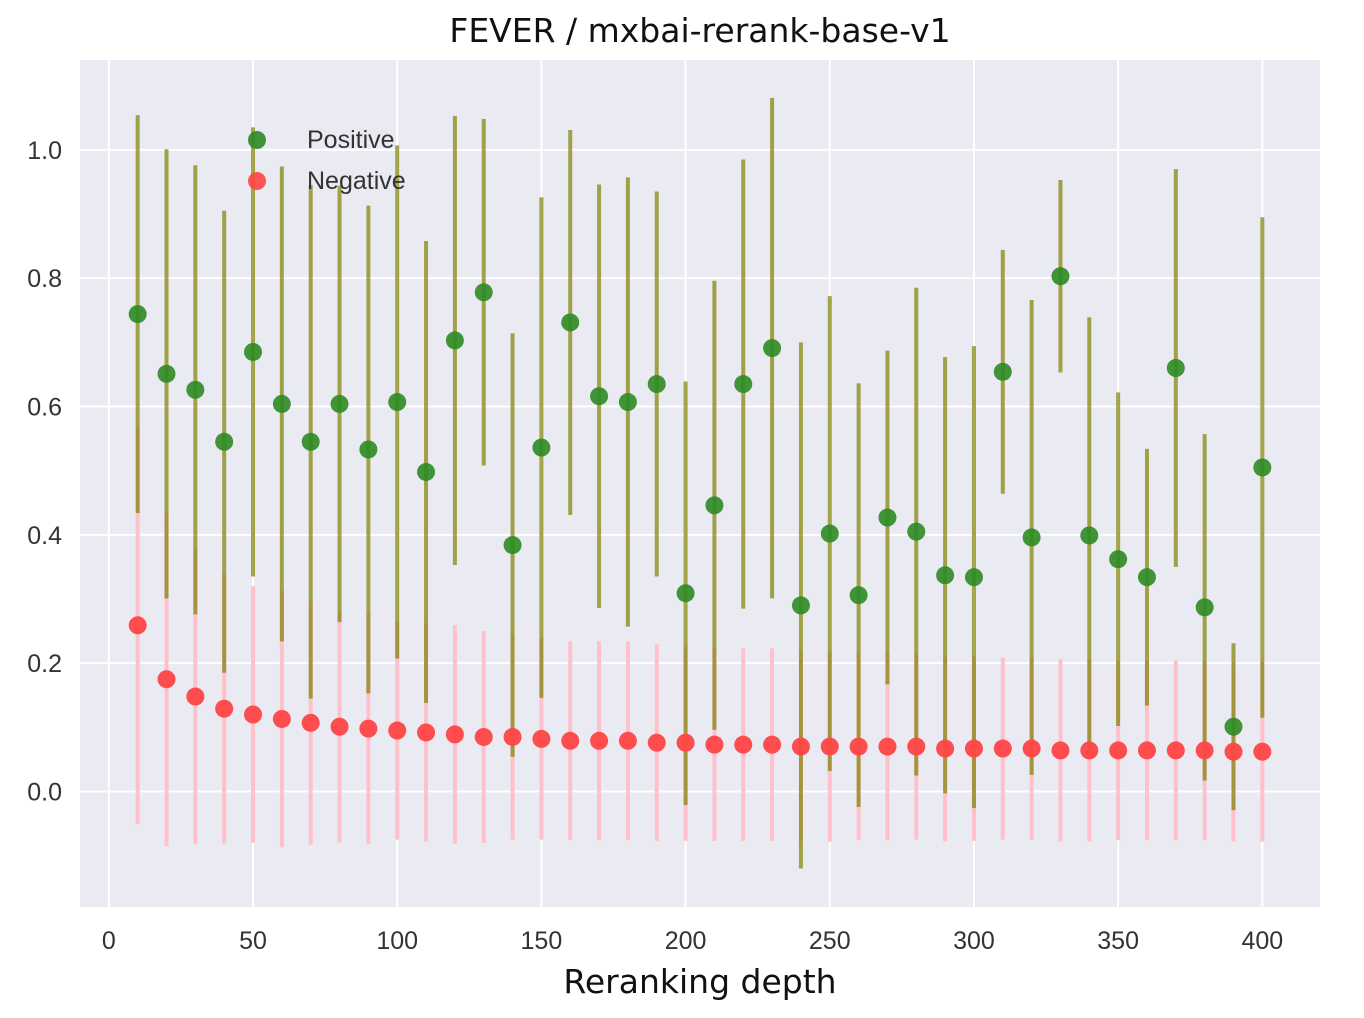 The width and height of the screenshot is (1364, 1018). Describe the element at coordinates (257, 181) in the screenshot. I see `legend-marker-negative` at that location.